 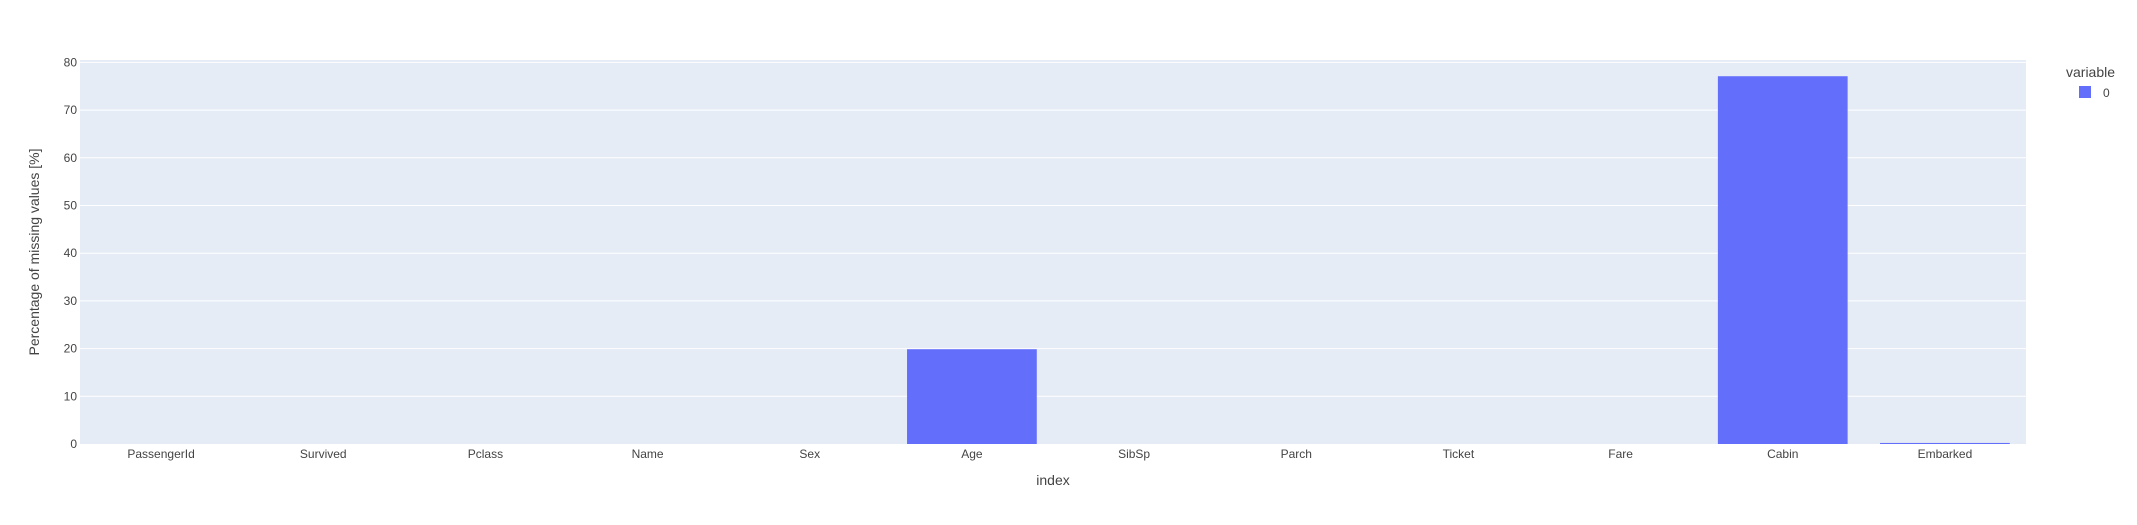 I want to click on y-tick-label: 70, so click(x=71, y=110).